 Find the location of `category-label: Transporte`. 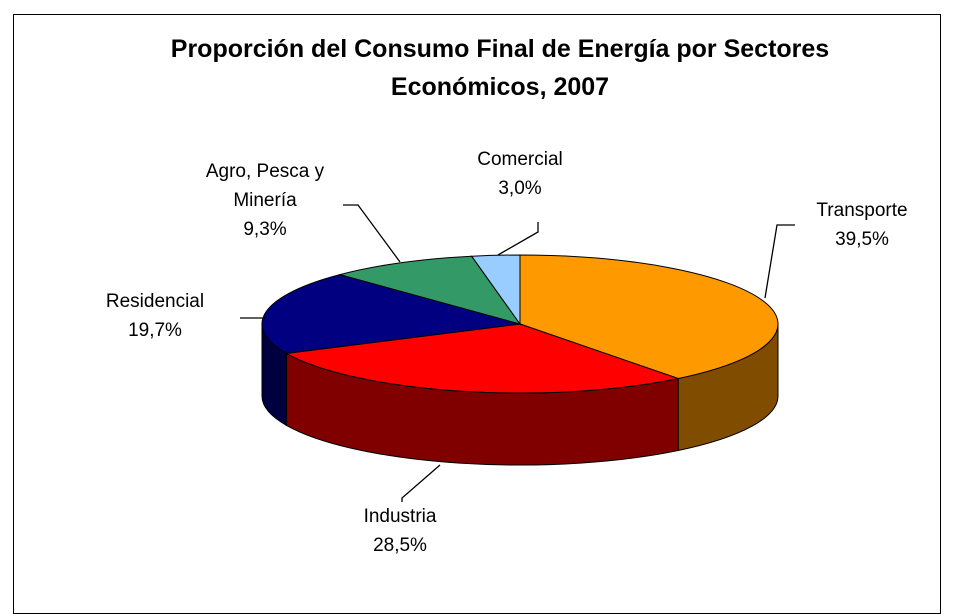

category-label: Transporte is located at coordinates (862, 210).